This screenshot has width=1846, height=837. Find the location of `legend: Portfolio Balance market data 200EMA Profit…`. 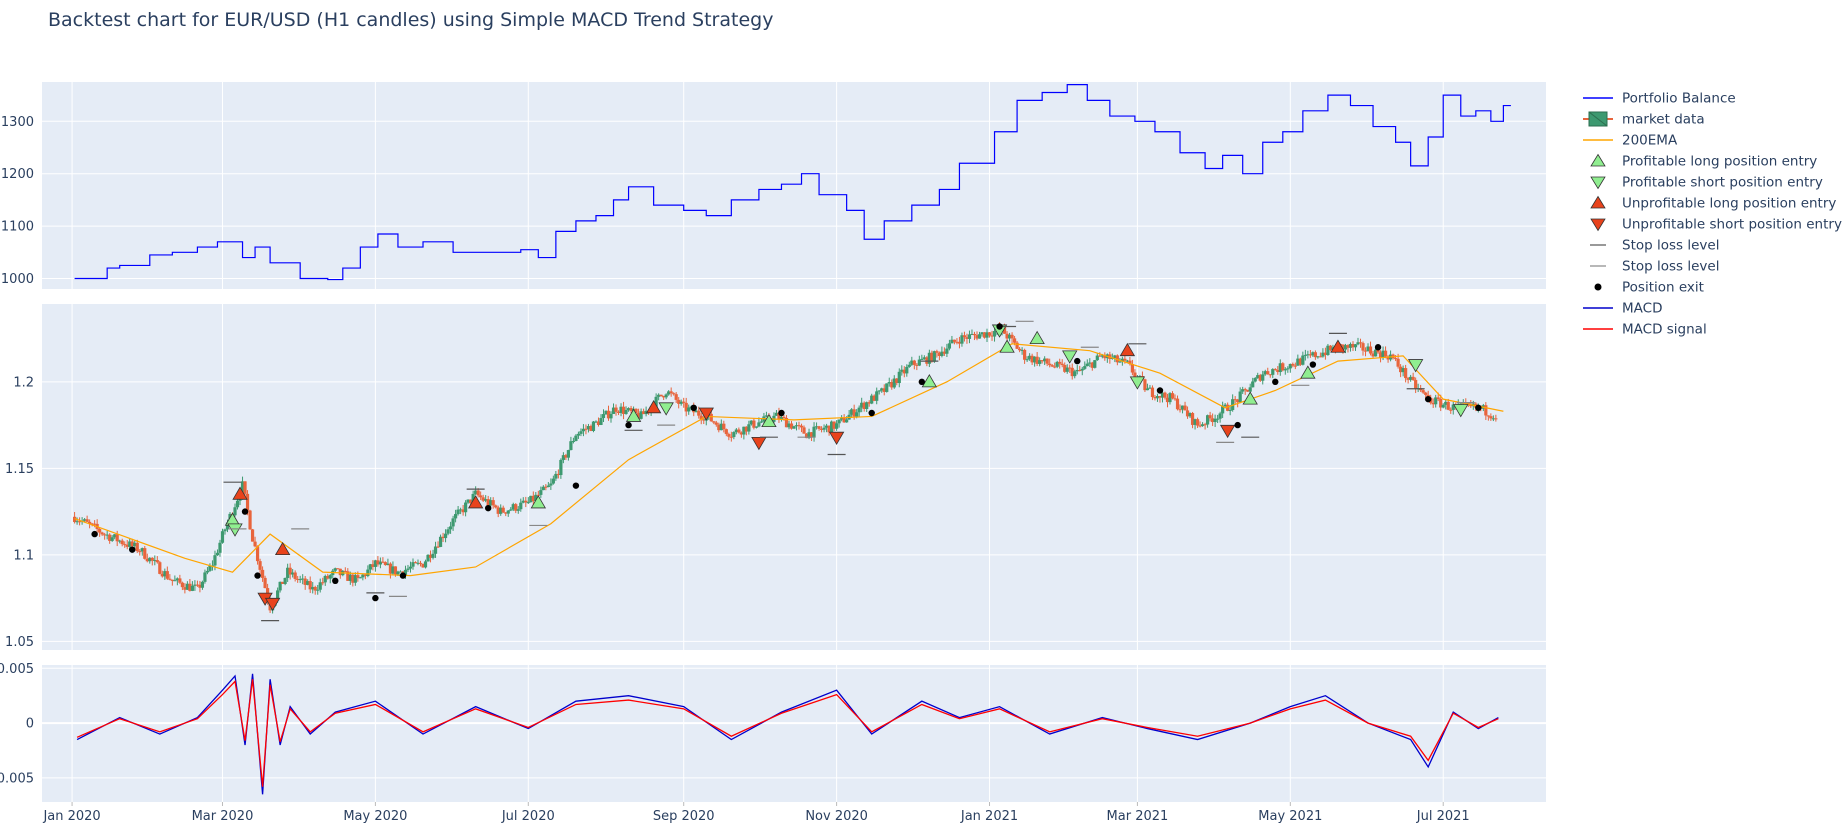

legend: Portfolio Balance market data 200EMA Profit… is located at coordinates (1712, 214).